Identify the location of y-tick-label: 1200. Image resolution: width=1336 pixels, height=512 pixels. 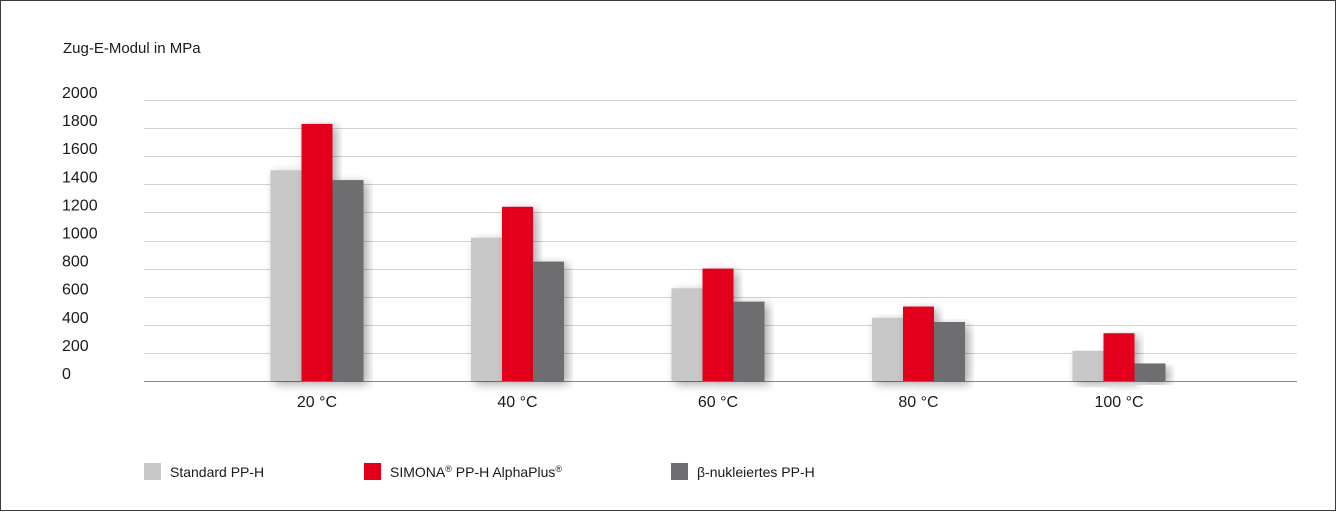
(80, 205).